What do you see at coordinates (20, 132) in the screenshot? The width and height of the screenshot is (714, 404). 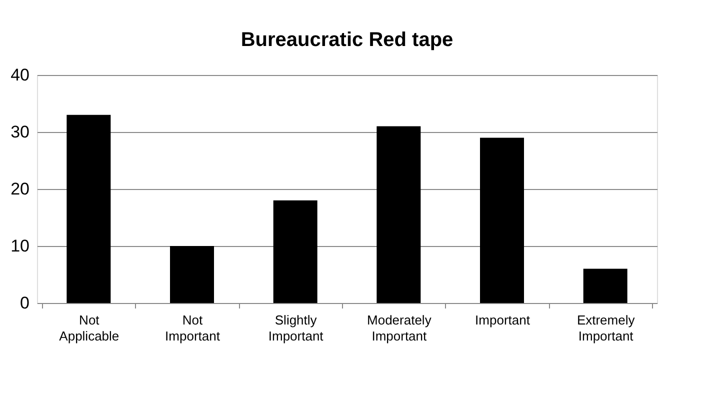 I see `y-tick-label: 30` at bounding box center [20, 132].